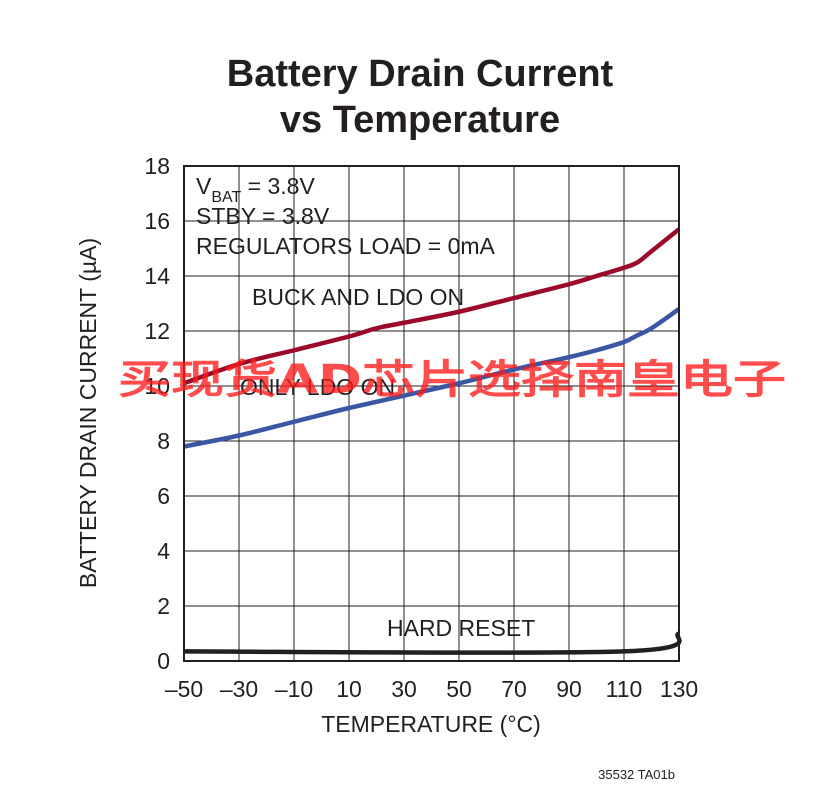 The height and width of the screenshot is (807, 827). I want to click on x-axis-label: TEMPERATURE (°C), so click(431, 724).